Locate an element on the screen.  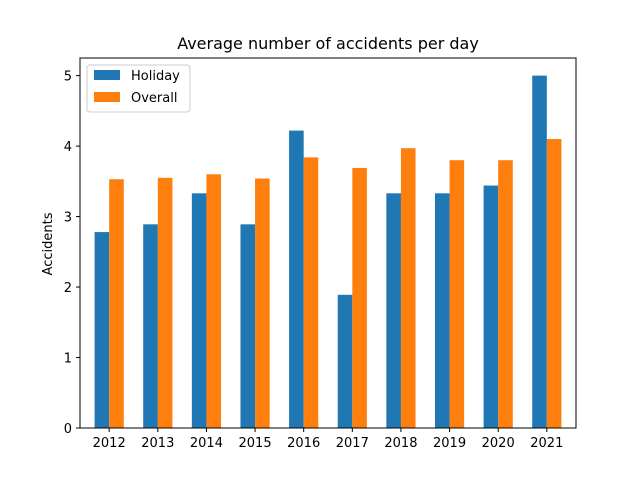
bar-holiday-2020 is located at coordinates (491, 306).